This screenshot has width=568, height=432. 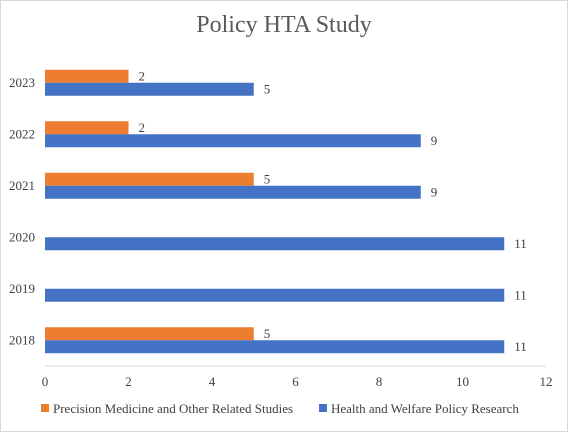 I want to click on bar-health-welfare-2023, so click(x=149, y=89).